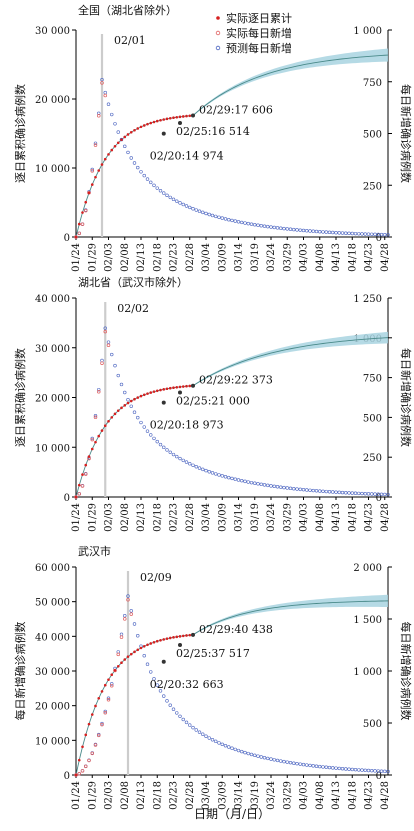 This screenshot has height=831, width=414. What do you see at coordinates (157, 257) in the screenshot?
I see `x-tick-label: 02/18` at bounding box center [157, 257].